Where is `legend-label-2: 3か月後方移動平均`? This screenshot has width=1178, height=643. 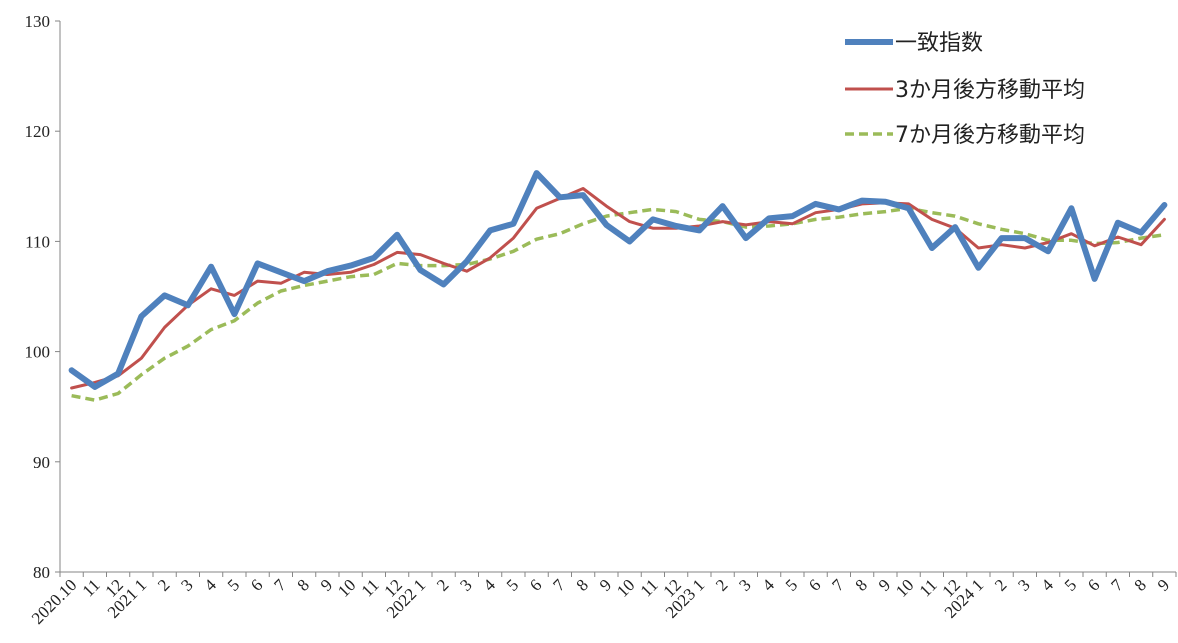 legend-label-2: 3か月後方移動平均 is located at coordinates (990, 90).